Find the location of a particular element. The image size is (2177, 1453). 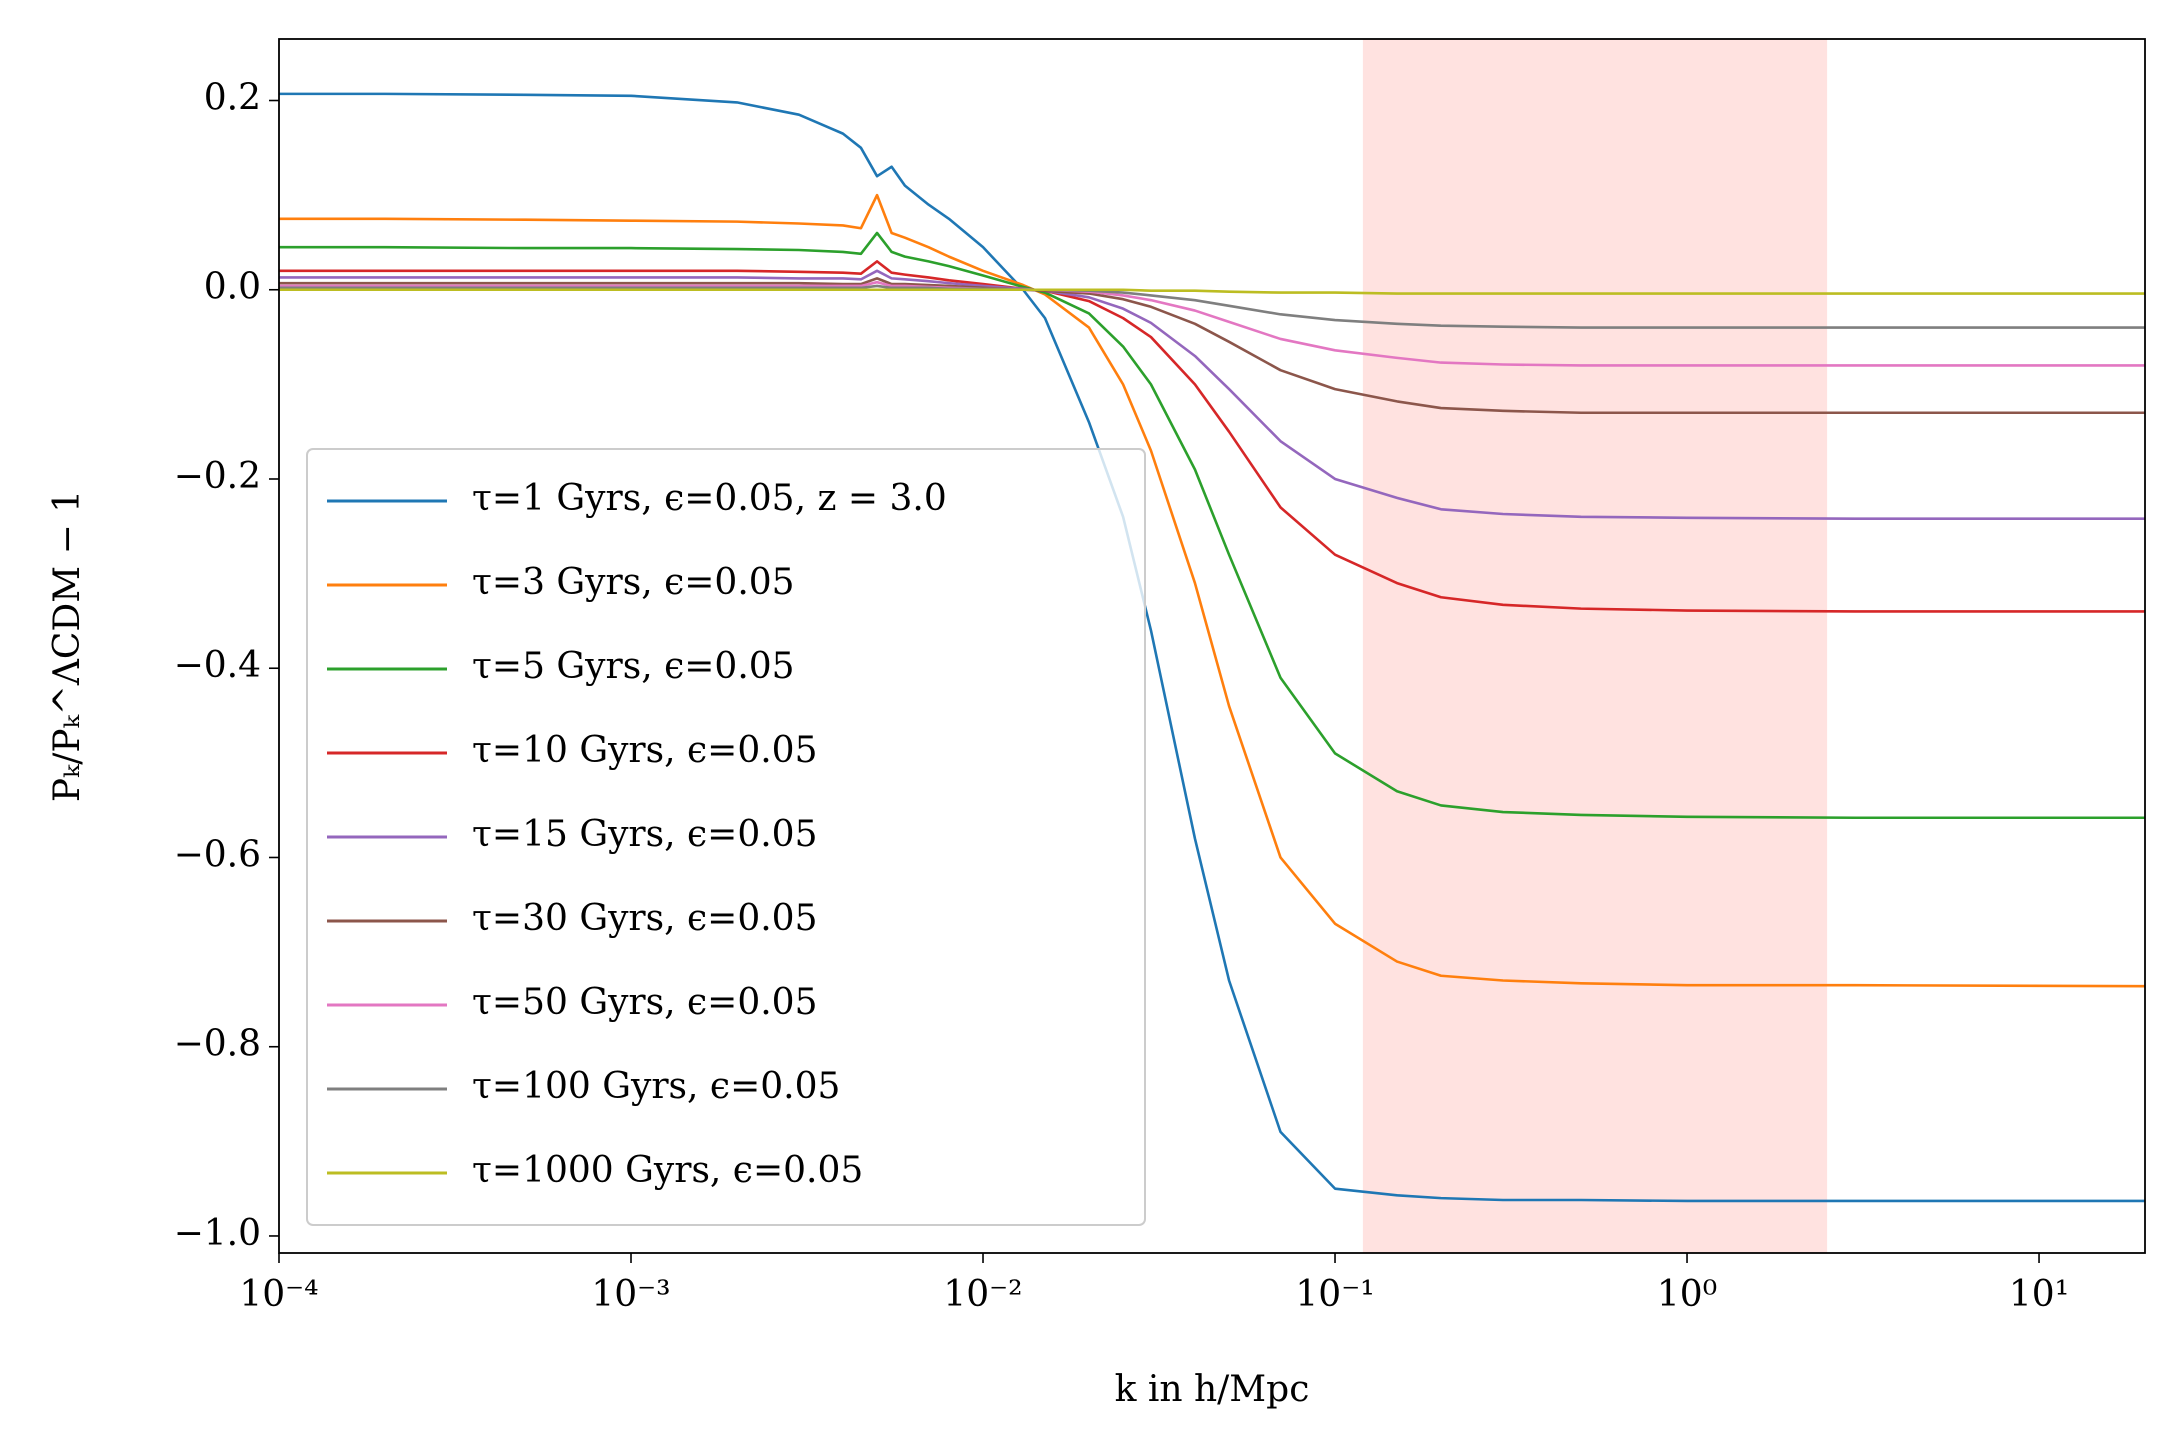

x-tick-label: 10¹ is located at coordinates (2039, 1294).